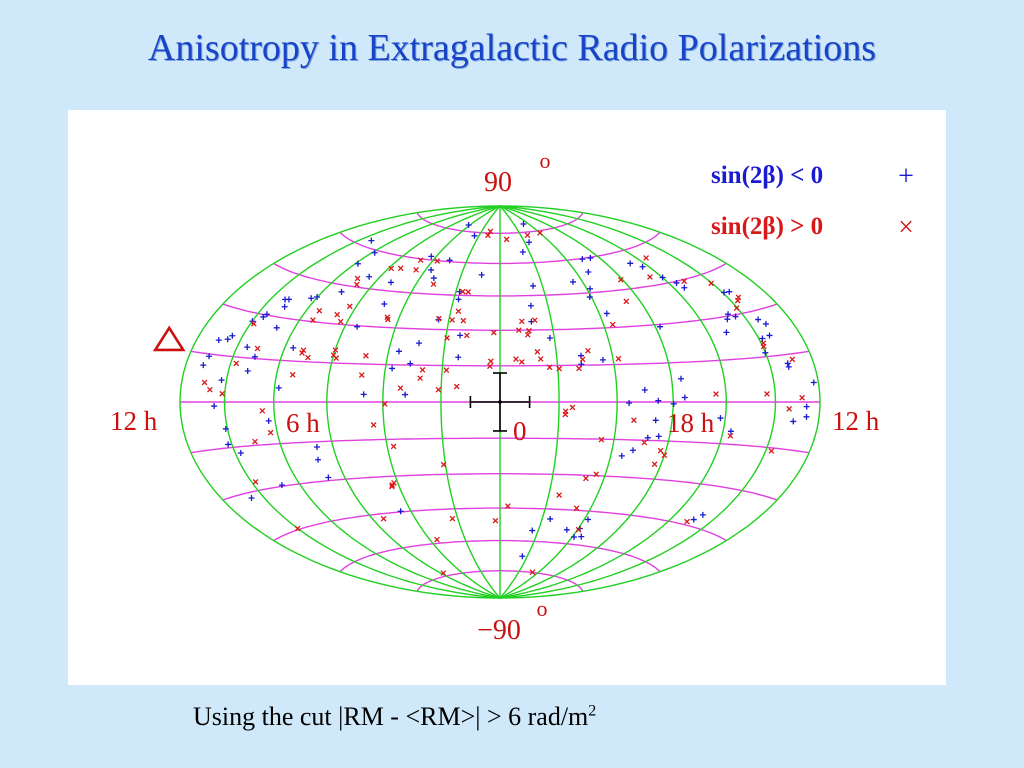  Describe the element at coordinates (498, 182) in the screenshot. I see `lat-label-top: 90` at that location.